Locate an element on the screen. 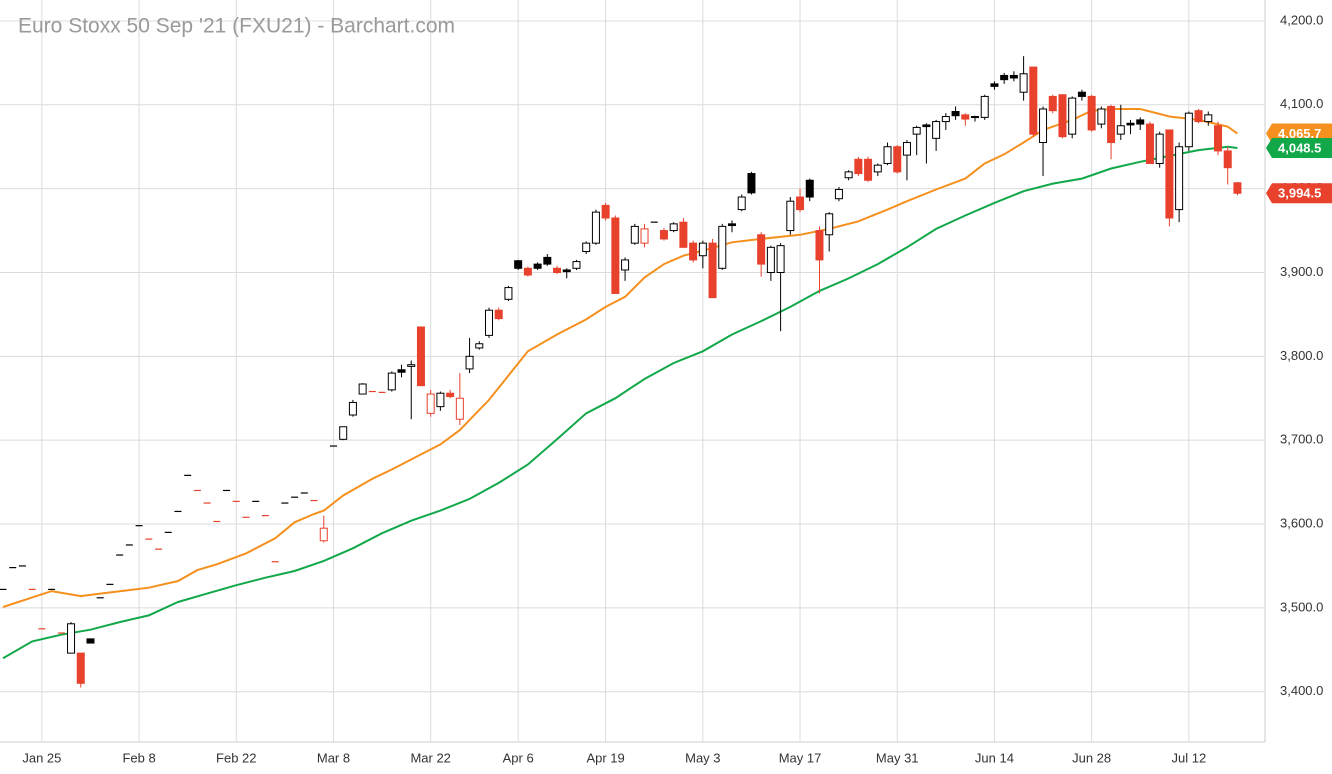 Image resolution: width=1332 pixels, height=774 pixels. x-tick-label: Mar 8 is located at coordinates (333, 757).